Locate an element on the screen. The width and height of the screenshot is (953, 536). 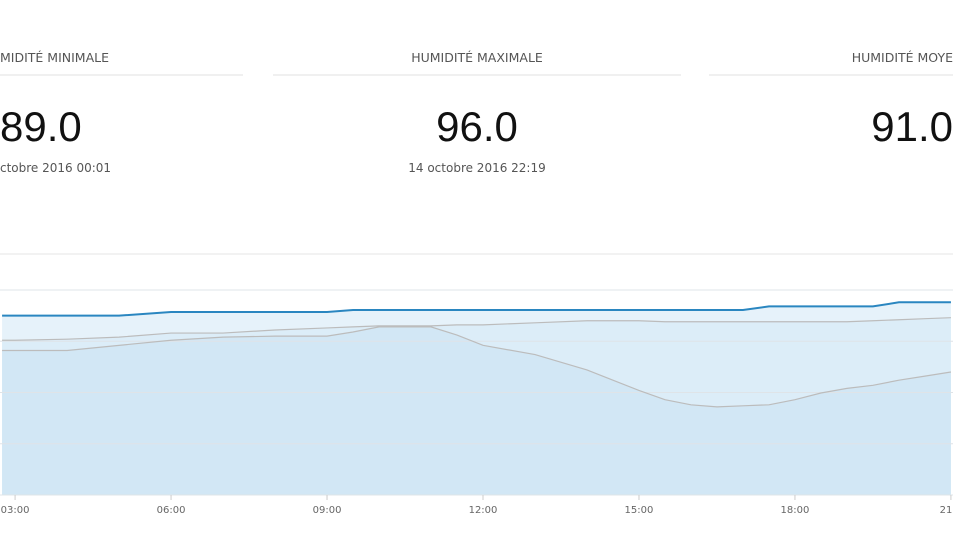
panel-date: 14 octobre 2016 22:19 is located at coordinates (477, 168).